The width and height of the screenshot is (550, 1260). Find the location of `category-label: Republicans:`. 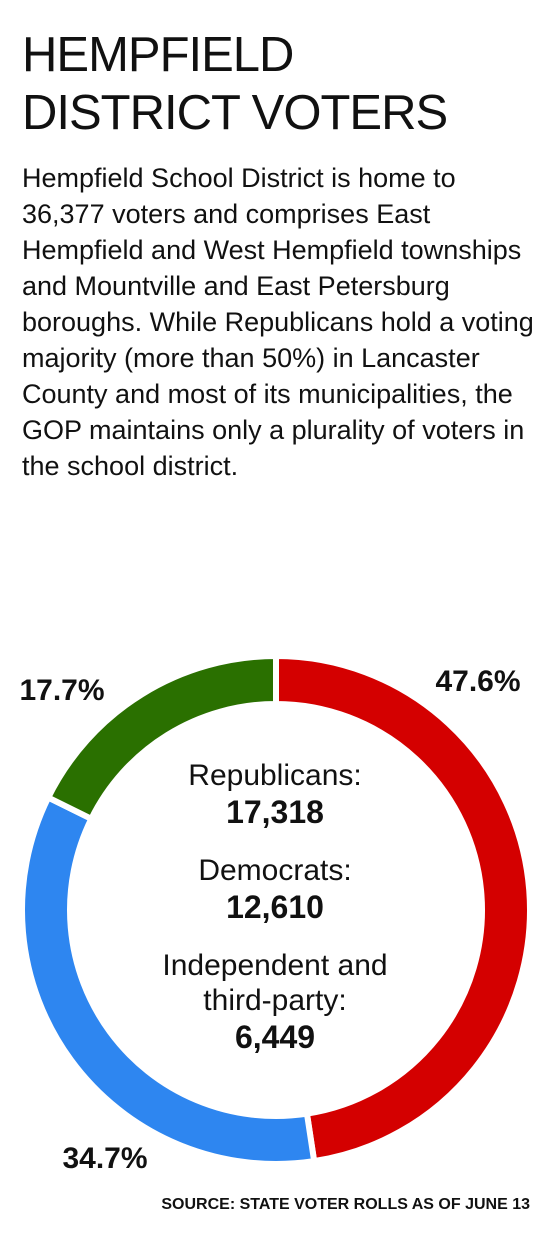

category-label: Republicans: is located at coordinates (275, 775).